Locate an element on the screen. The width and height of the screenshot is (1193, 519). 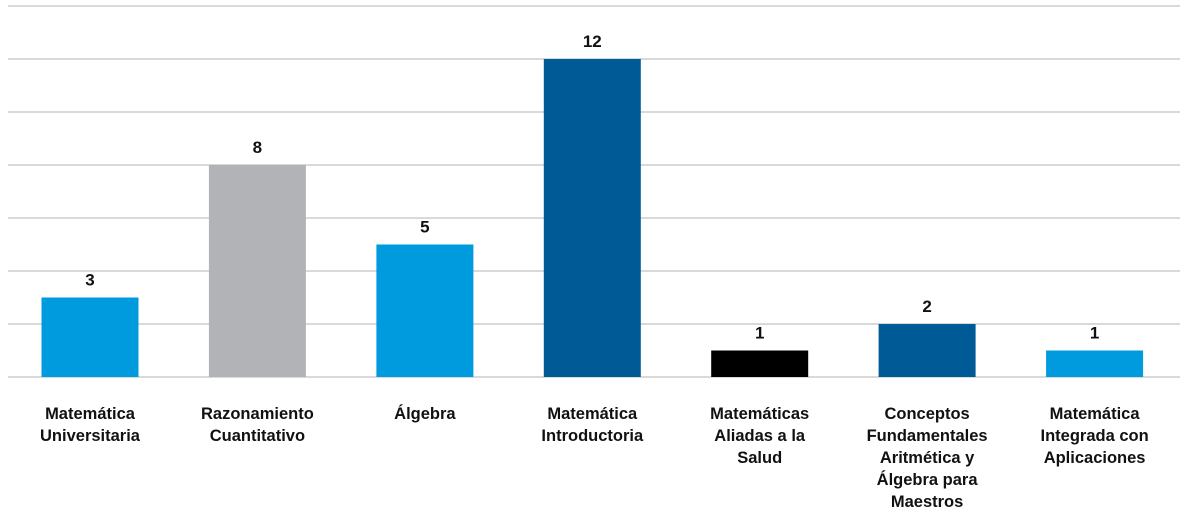
category-label-4: Matemáticas Aliadas a la Salud is located at coordinates (759, 436).